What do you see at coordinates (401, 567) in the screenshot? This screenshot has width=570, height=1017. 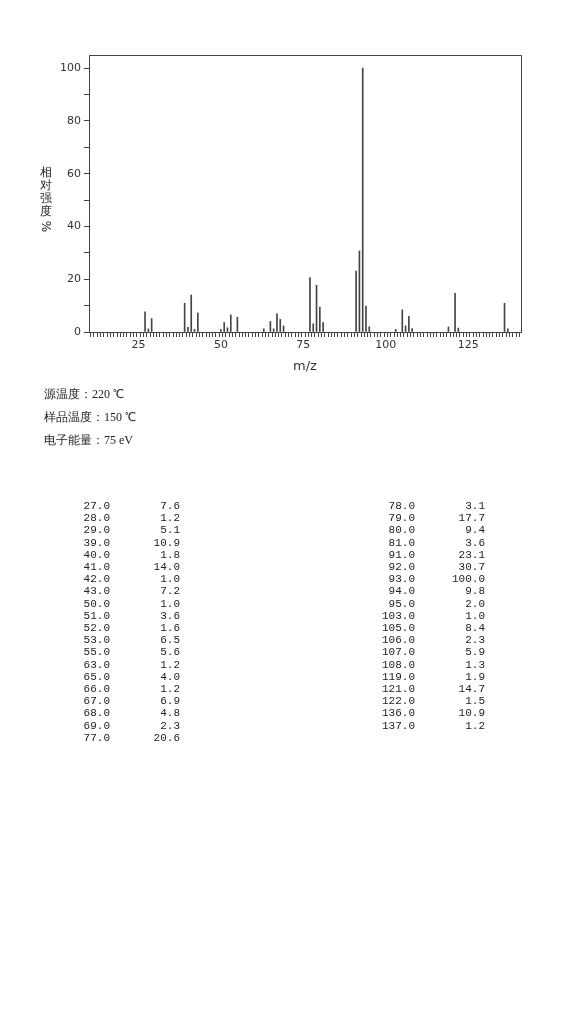 I see `text: 92.0` at bounding box center [401, 567].